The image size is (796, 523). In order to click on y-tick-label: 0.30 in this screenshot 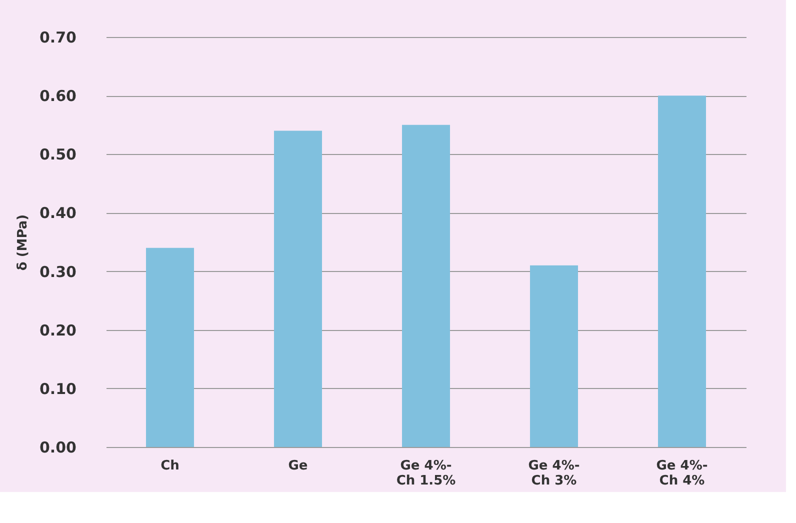, I will do `click(57, 271)`.